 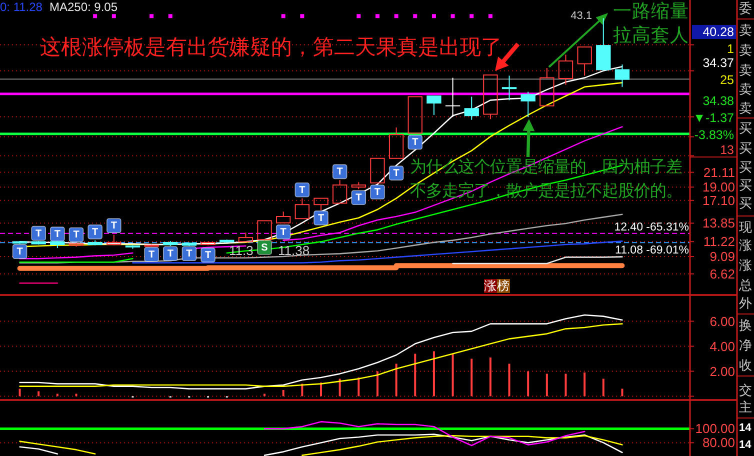 What do you see at coordinates (727, 150) in the screenshot?
I see `text: 13` at bounding box center [727, 150].